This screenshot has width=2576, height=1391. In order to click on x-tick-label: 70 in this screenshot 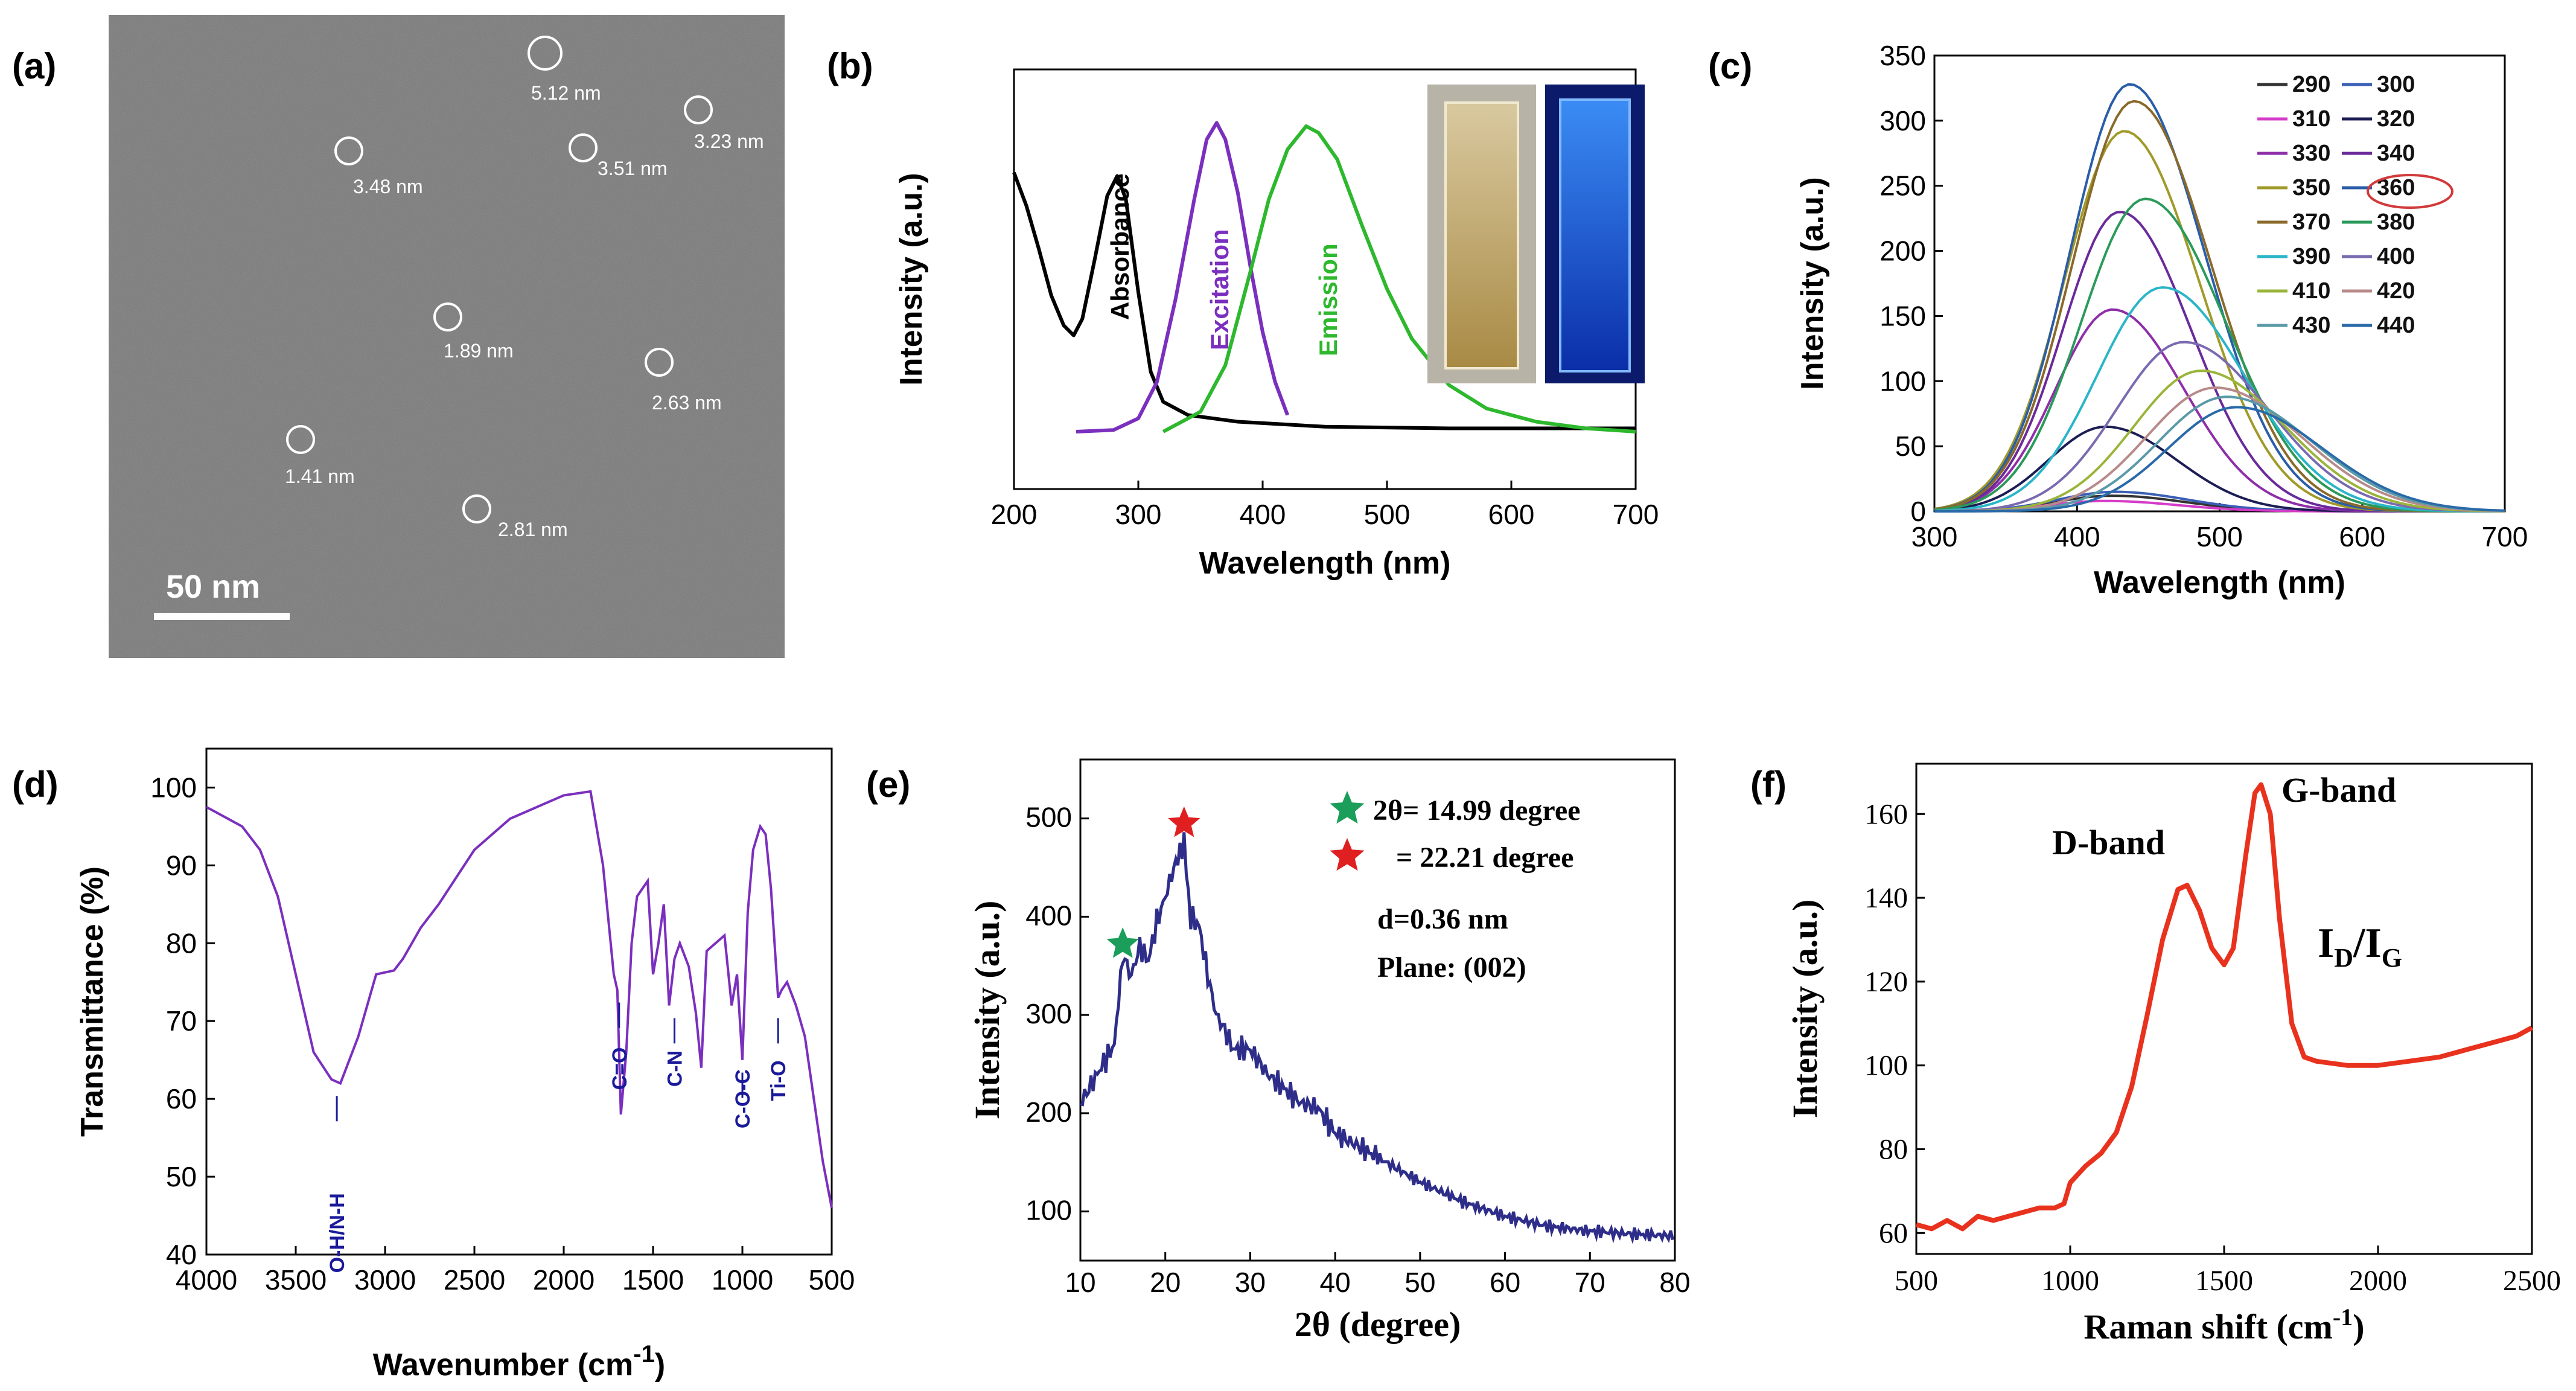, I will do `click(1590, 1282)`.